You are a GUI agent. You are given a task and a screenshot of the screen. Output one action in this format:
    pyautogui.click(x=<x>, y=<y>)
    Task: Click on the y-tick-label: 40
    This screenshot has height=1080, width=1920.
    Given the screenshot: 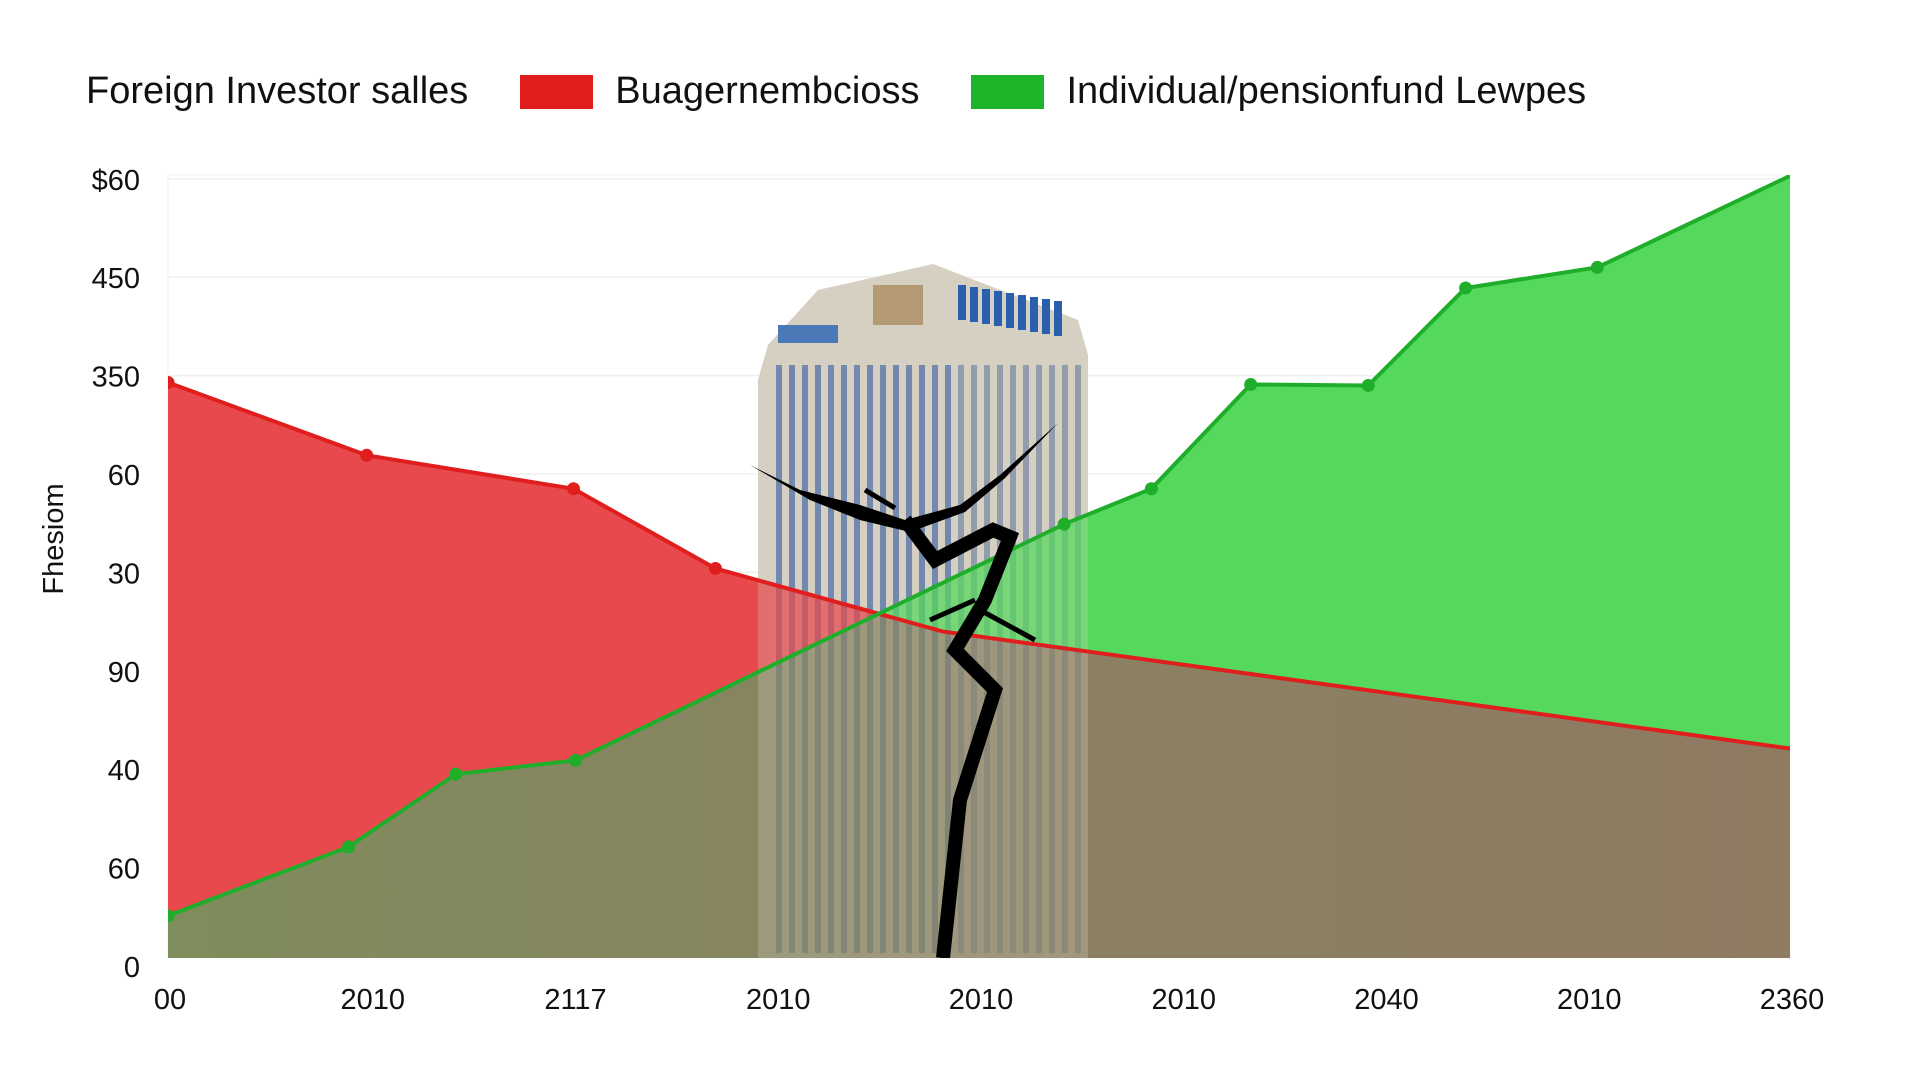 What is the action you would take?
    pyautogui.click(x=124, y=771)
    